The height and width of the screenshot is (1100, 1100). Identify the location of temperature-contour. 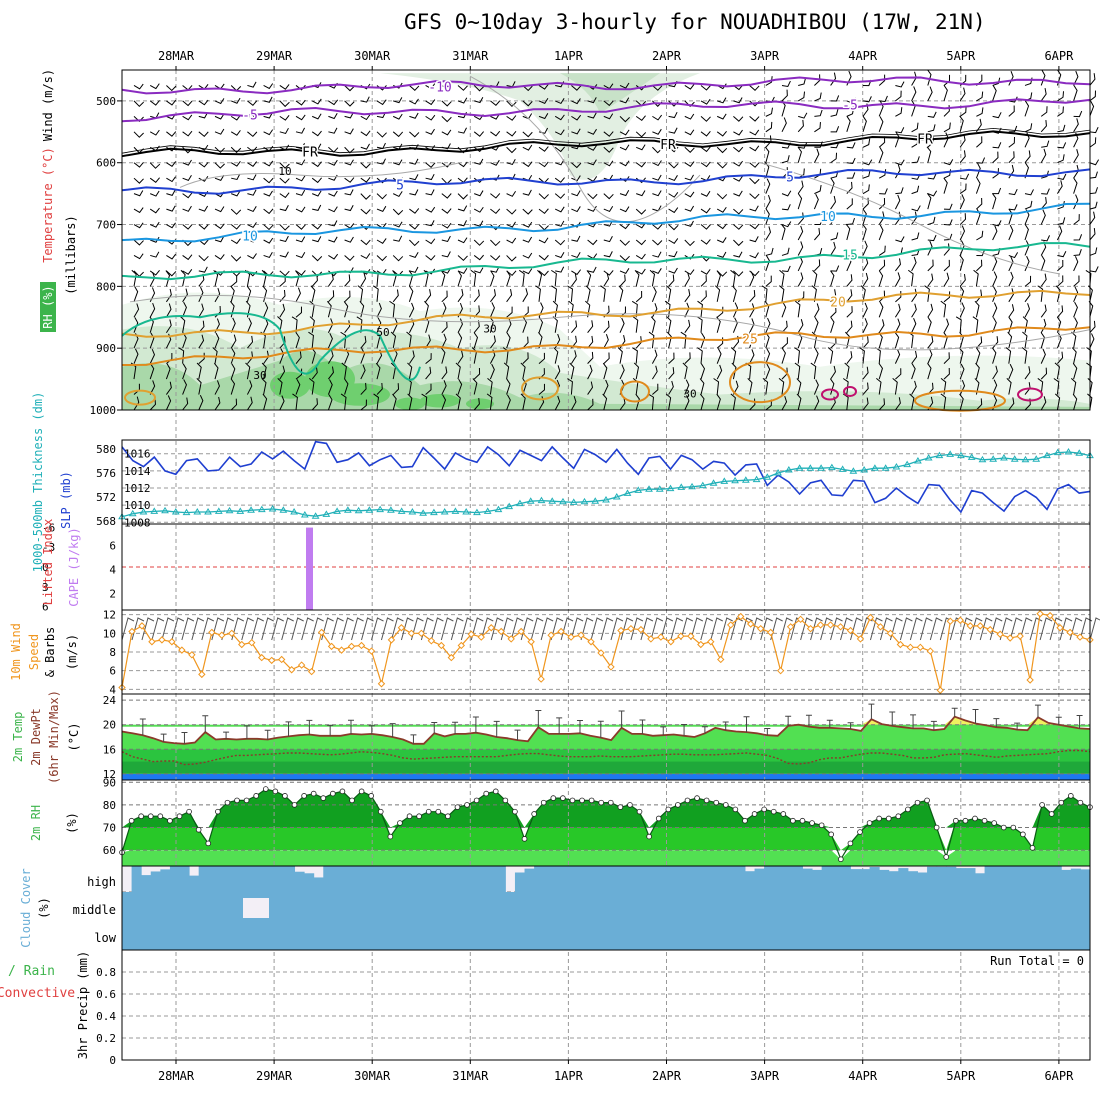
(606, 181).